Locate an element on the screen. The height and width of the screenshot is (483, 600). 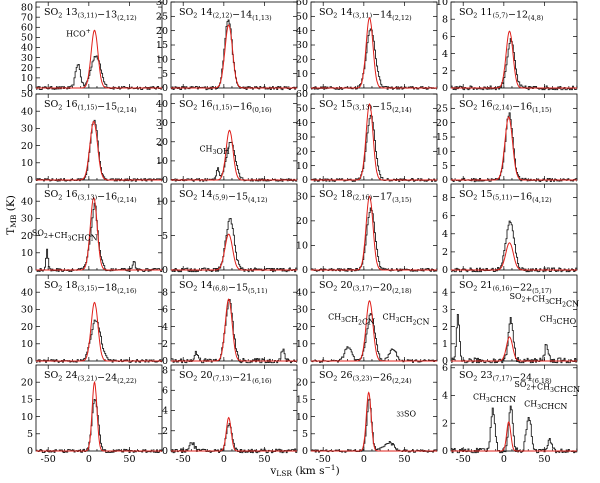
y-tick-label: 1 is located at coordinates (445, 344).